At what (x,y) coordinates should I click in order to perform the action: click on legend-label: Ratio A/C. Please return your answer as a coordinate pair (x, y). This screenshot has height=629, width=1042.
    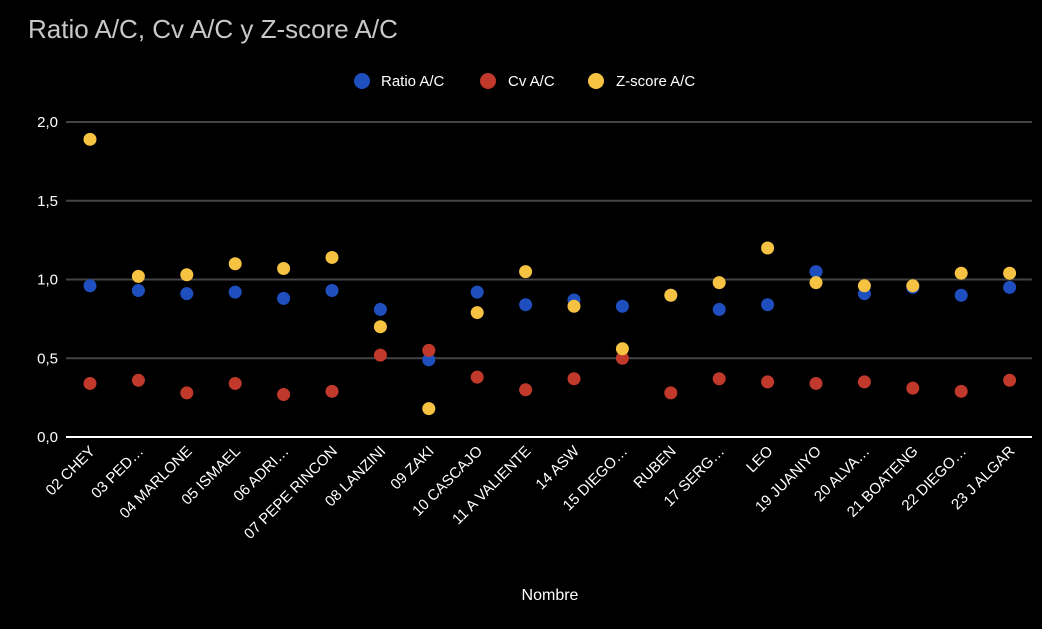
    Looking at the image, I should click on (413, 81).